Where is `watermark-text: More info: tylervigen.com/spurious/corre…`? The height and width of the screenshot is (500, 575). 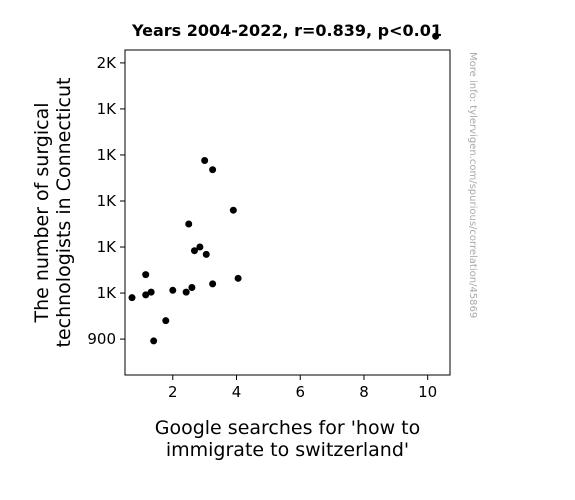 watermark-text: More info: tylervigen.com/spurious/corre… is located at coordinates (472, 185).